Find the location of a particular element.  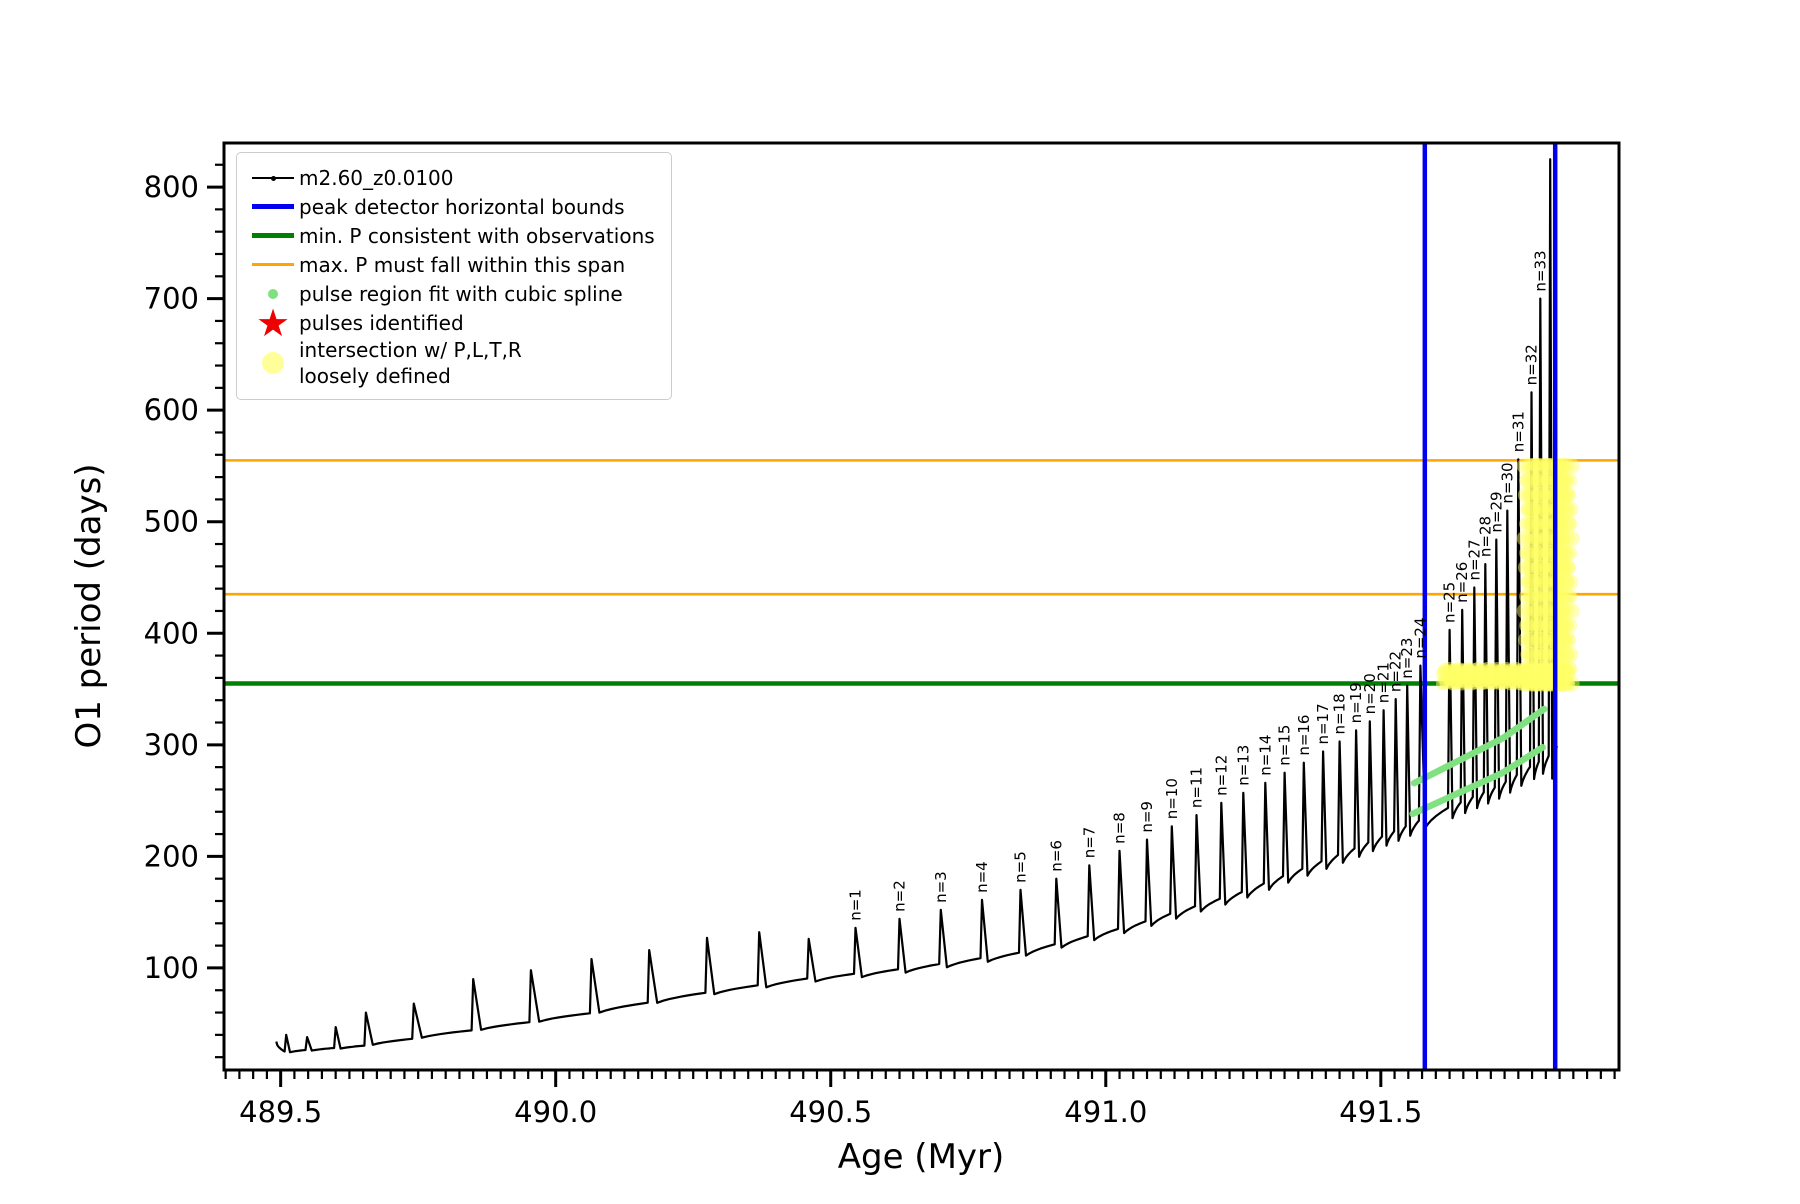

pulse-number-label: n=32 is located at coordinates (1532, 364).